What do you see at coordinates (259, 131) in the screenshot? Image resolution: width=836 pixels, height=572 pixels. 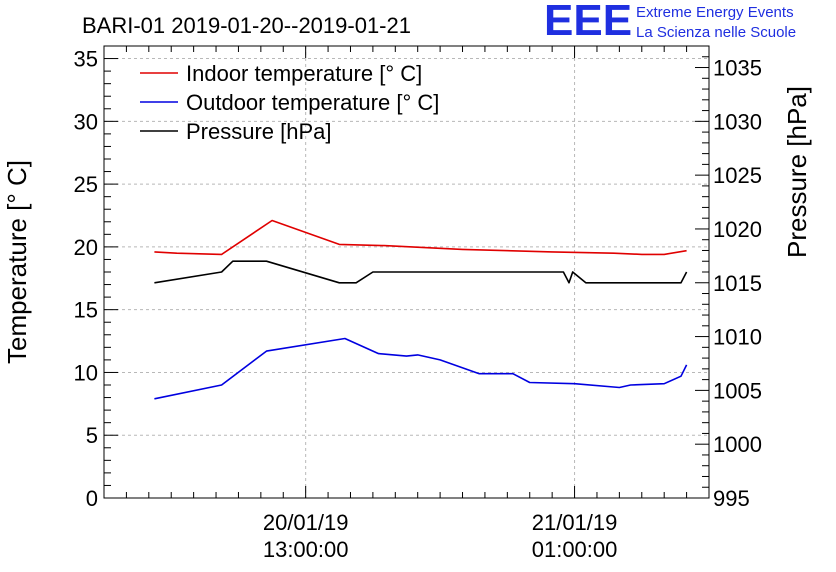 I see `legend-label-2: Pressure [hPa]` at bounding box center [259, 131].